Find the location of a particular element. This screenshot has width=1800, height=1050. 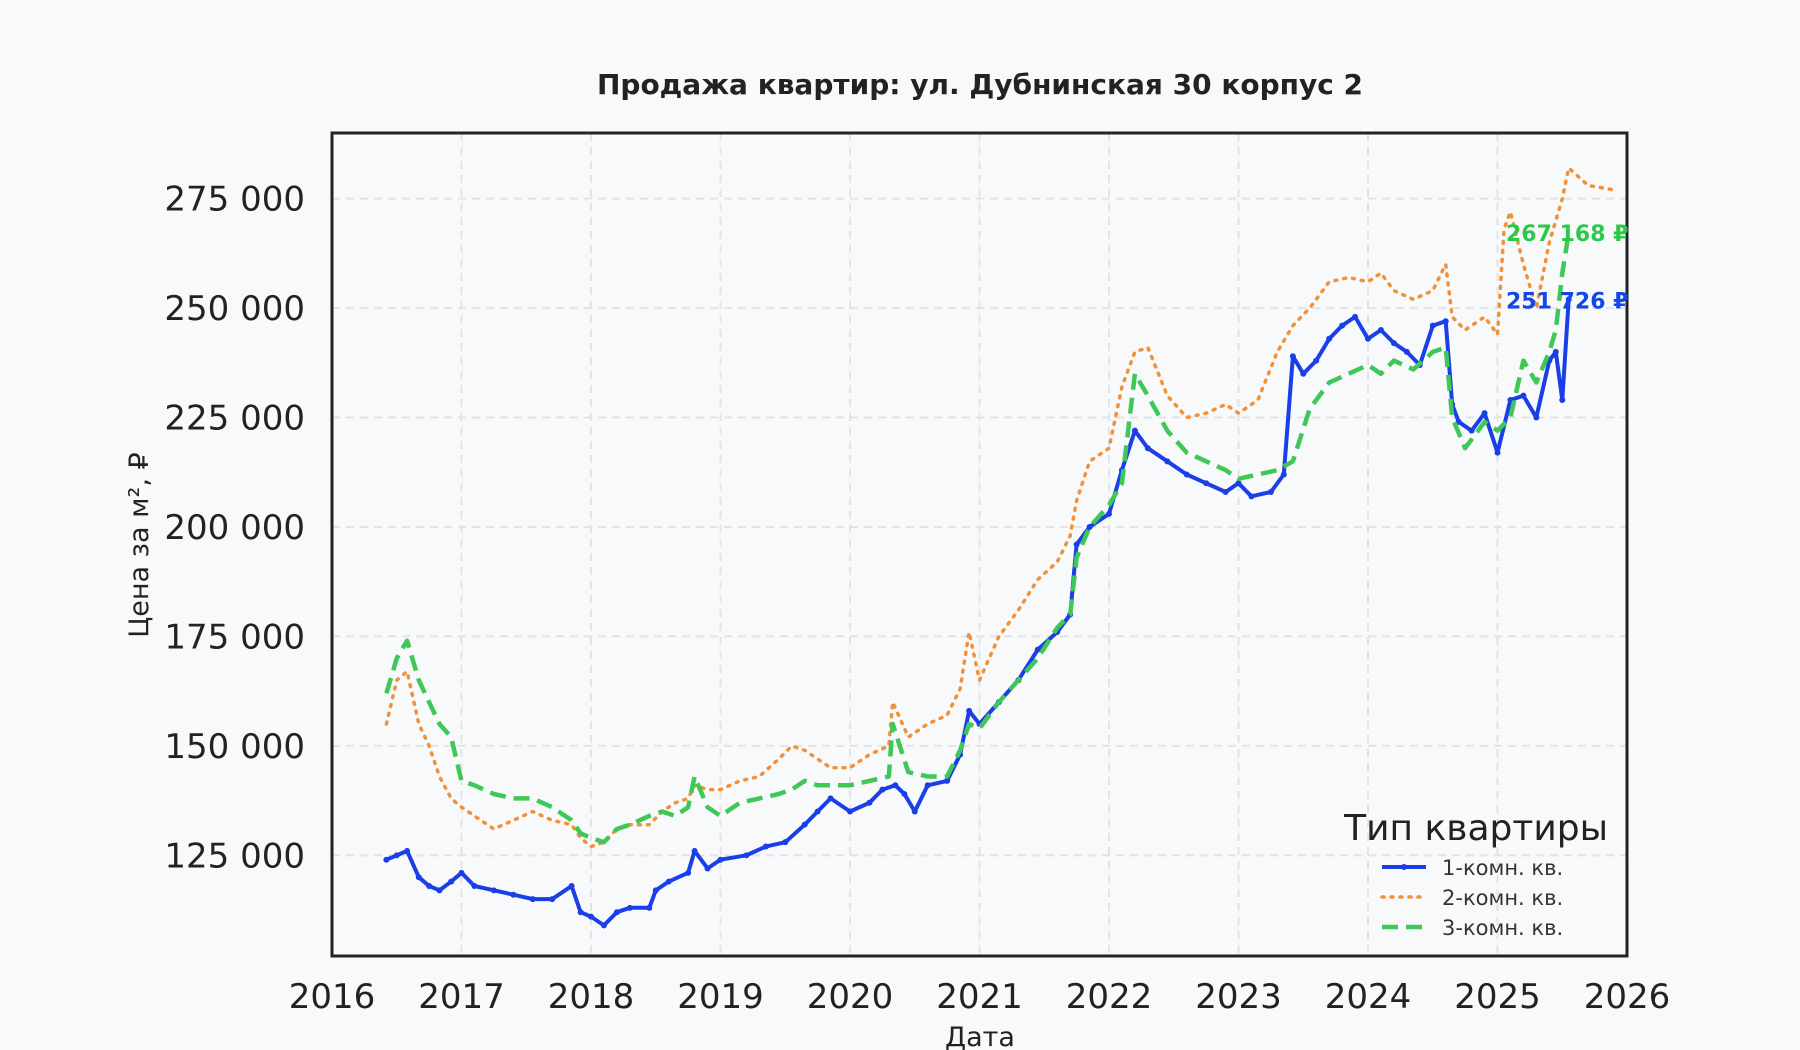

x-axis-title: Дата is located at coordinates (980, 1036).